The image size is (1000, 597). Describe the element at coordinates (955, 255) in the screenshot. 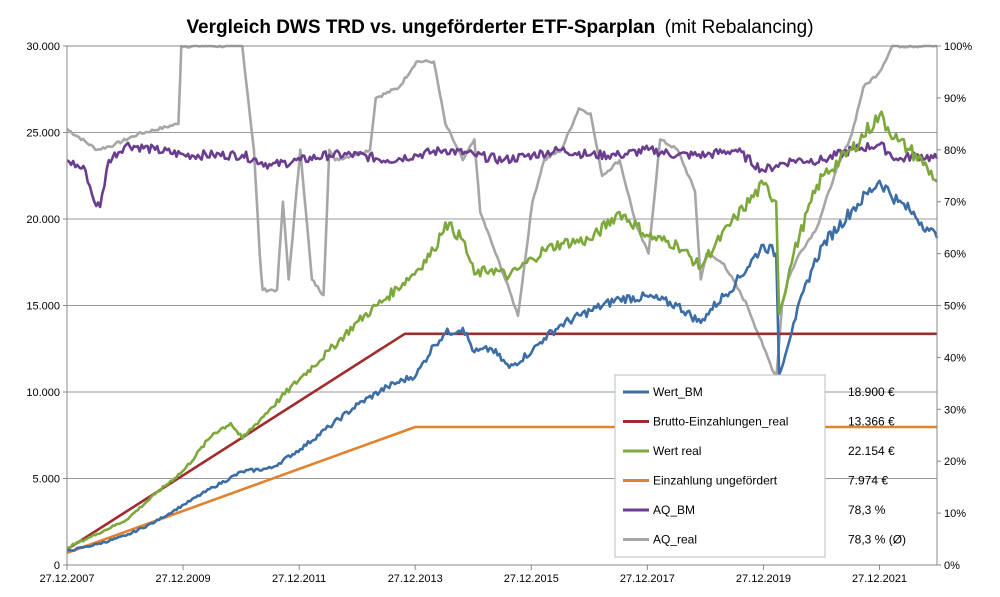

I see `y-right-tick-label: 60%` at that location.